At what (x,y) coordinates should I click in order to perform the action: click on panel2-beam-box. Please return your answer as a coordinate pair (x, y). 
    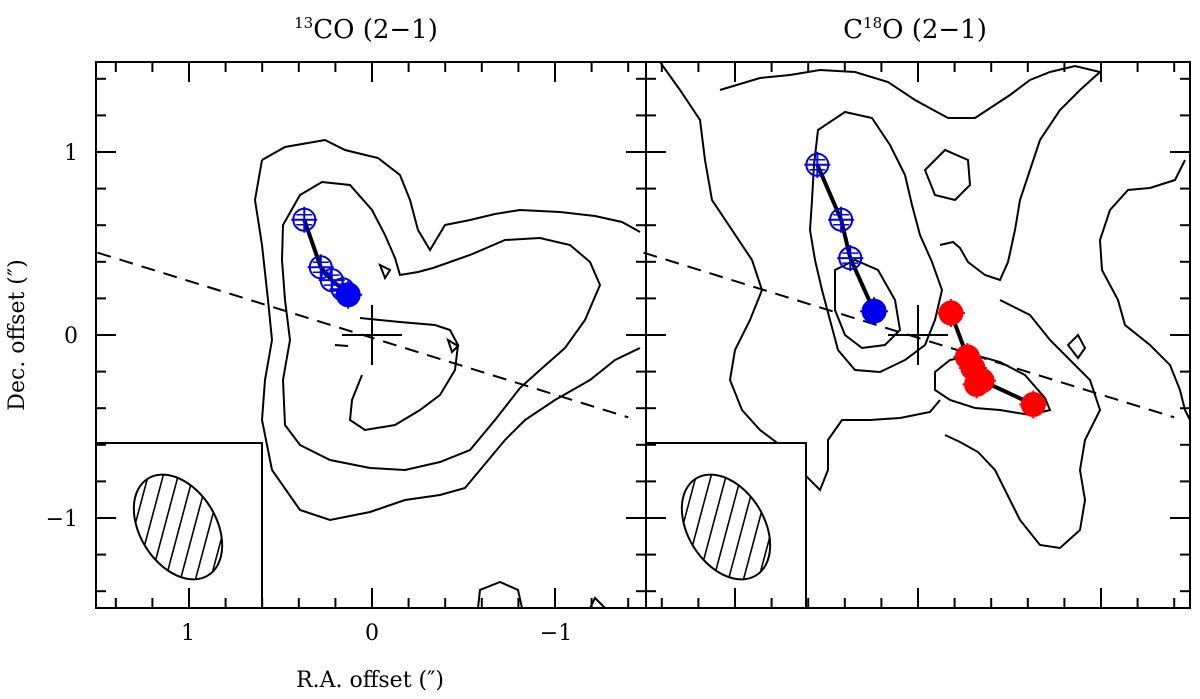
    Looking at the image, I should click on (726, 525).